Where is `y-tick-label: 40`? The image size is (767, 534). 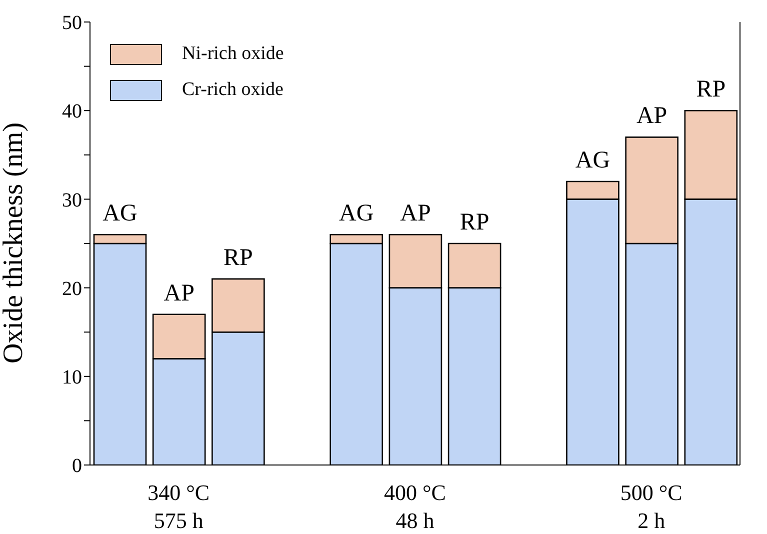 y-tick-label: 40 is located at coordinates (72, 111).